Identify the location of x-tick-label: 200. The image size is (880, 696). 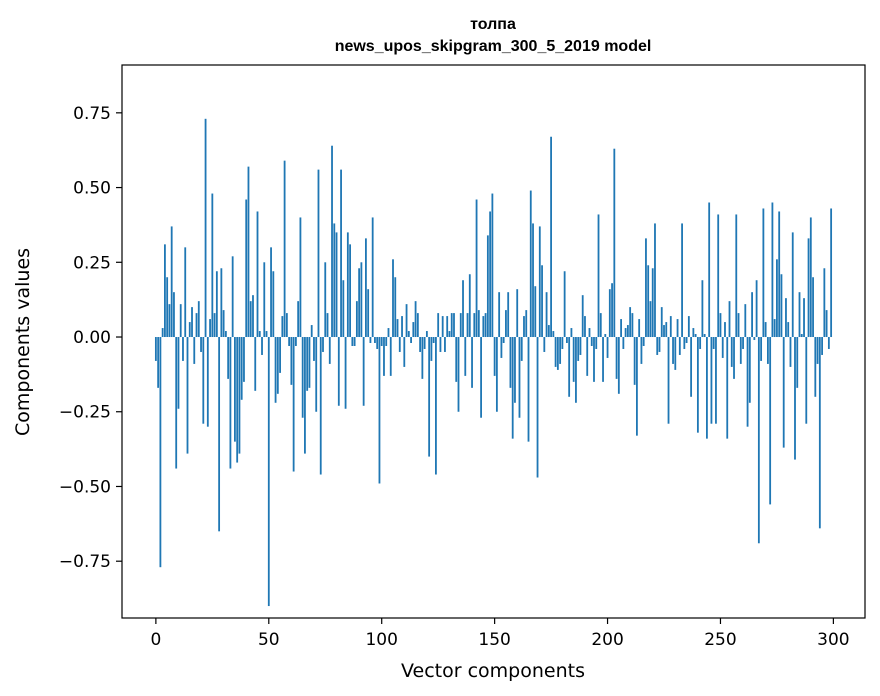
(607, 640).